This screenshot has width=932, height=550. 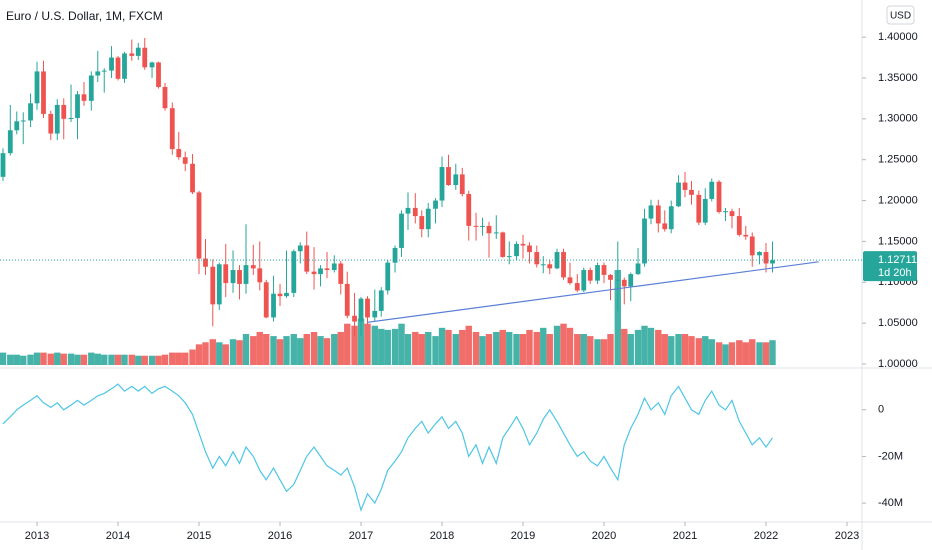 I want to click on y-tick-label: 1.30000, so click(x=898, y=119).